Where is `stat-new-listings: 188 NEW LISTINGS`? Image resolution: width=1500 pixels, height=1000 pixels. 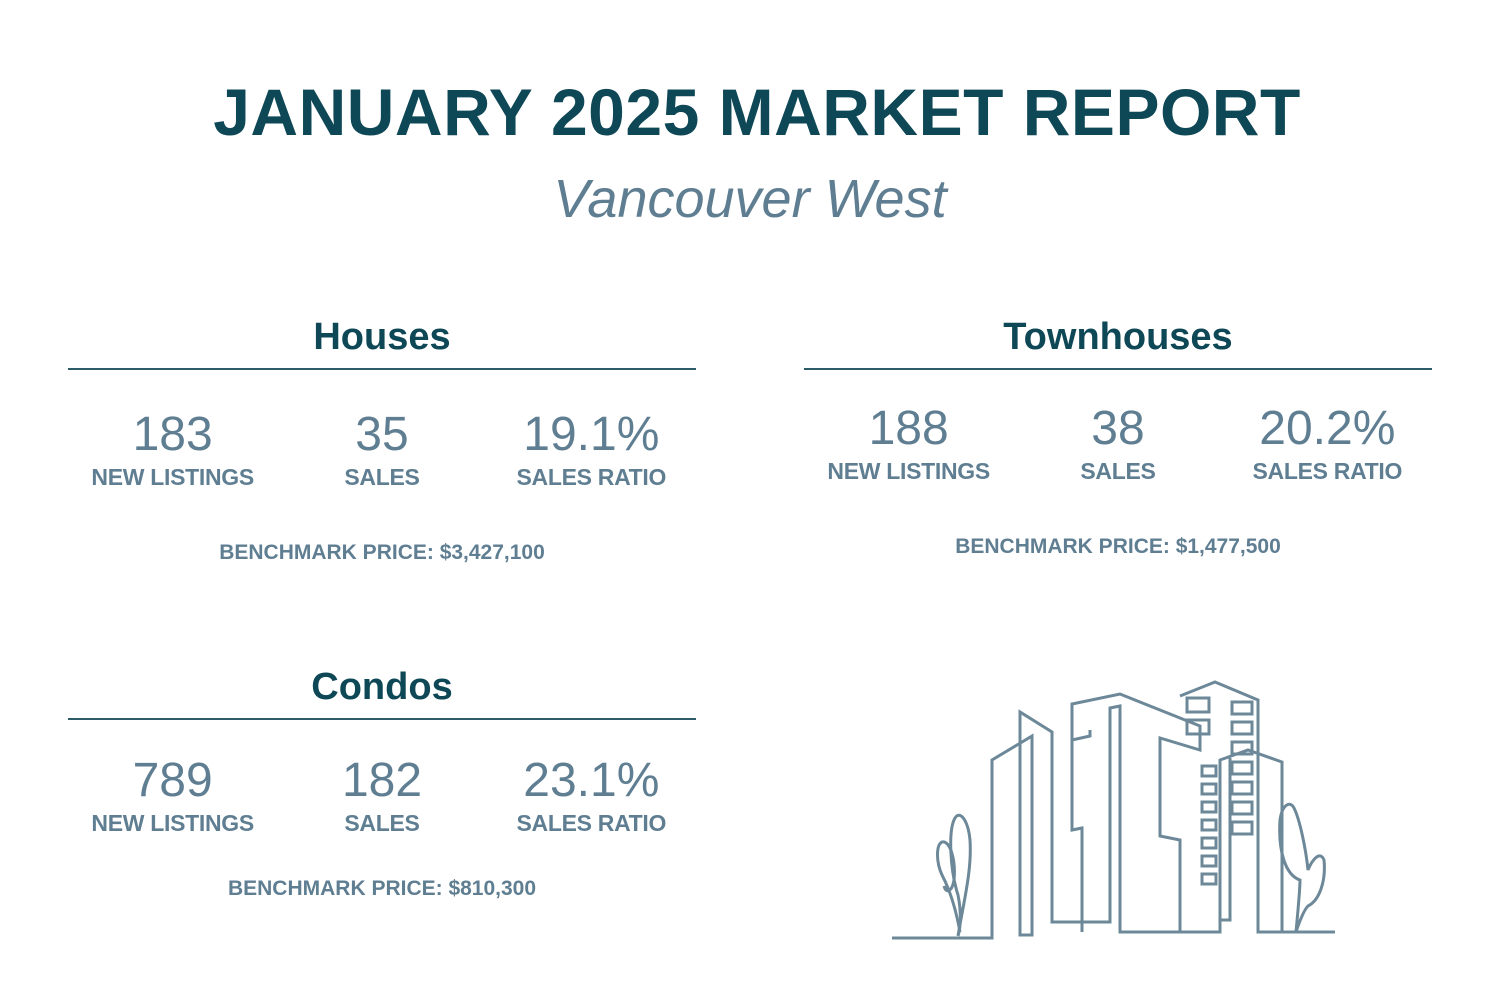 stat-new-listings: 188 NEW LISTINGS is located at coordinates (908, 444).